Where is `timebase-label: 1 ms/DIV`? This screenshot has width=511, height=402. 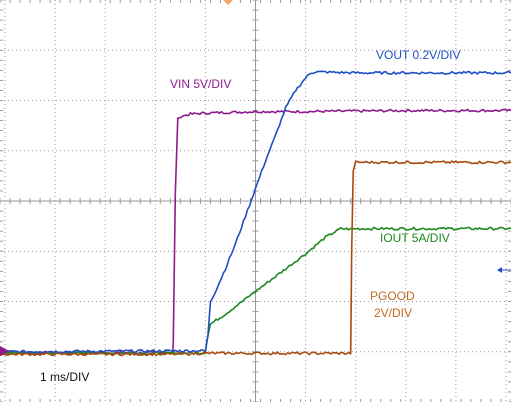
timebase-label: 1 ms/DIV is located at coordinates (64, 377).